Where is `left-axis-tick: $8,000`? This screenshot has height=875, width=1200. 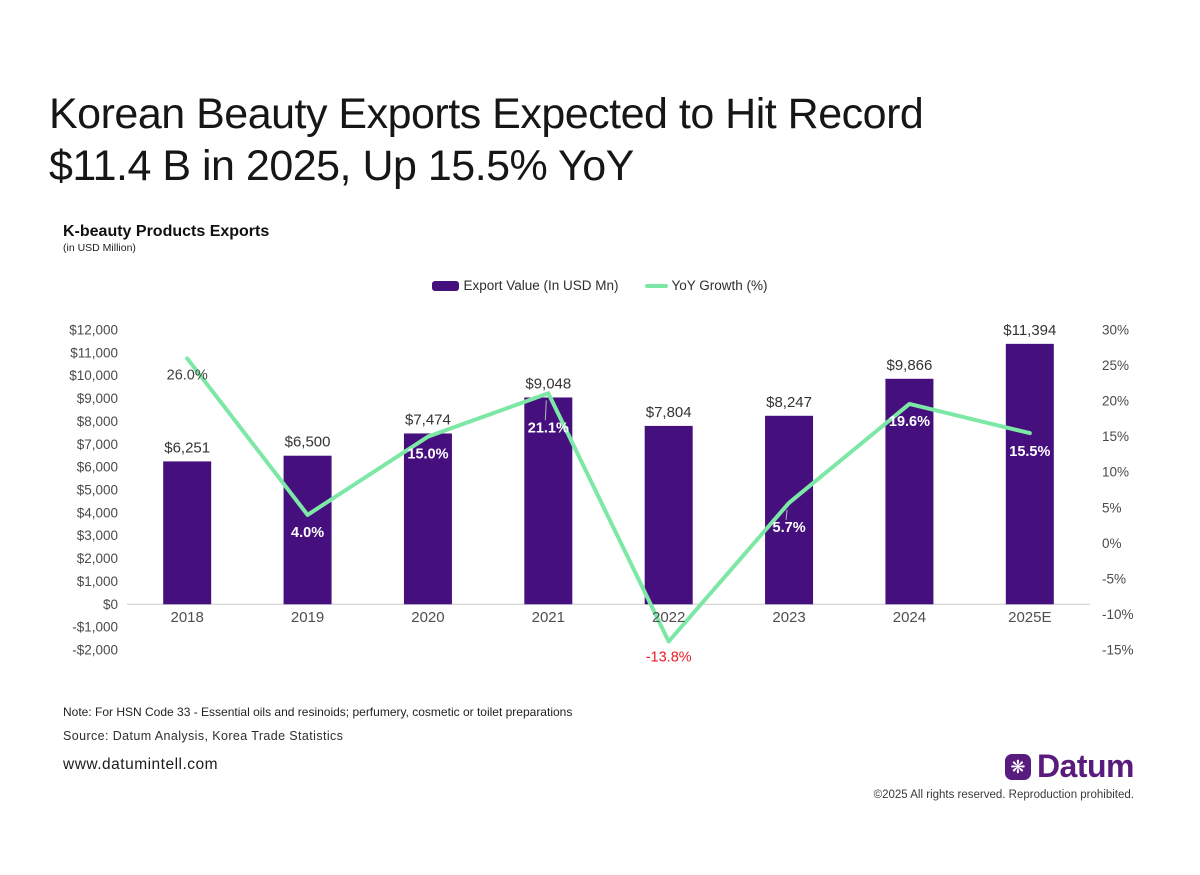 left-axis-tick: $8,000 is located at coordinates (97, 421).